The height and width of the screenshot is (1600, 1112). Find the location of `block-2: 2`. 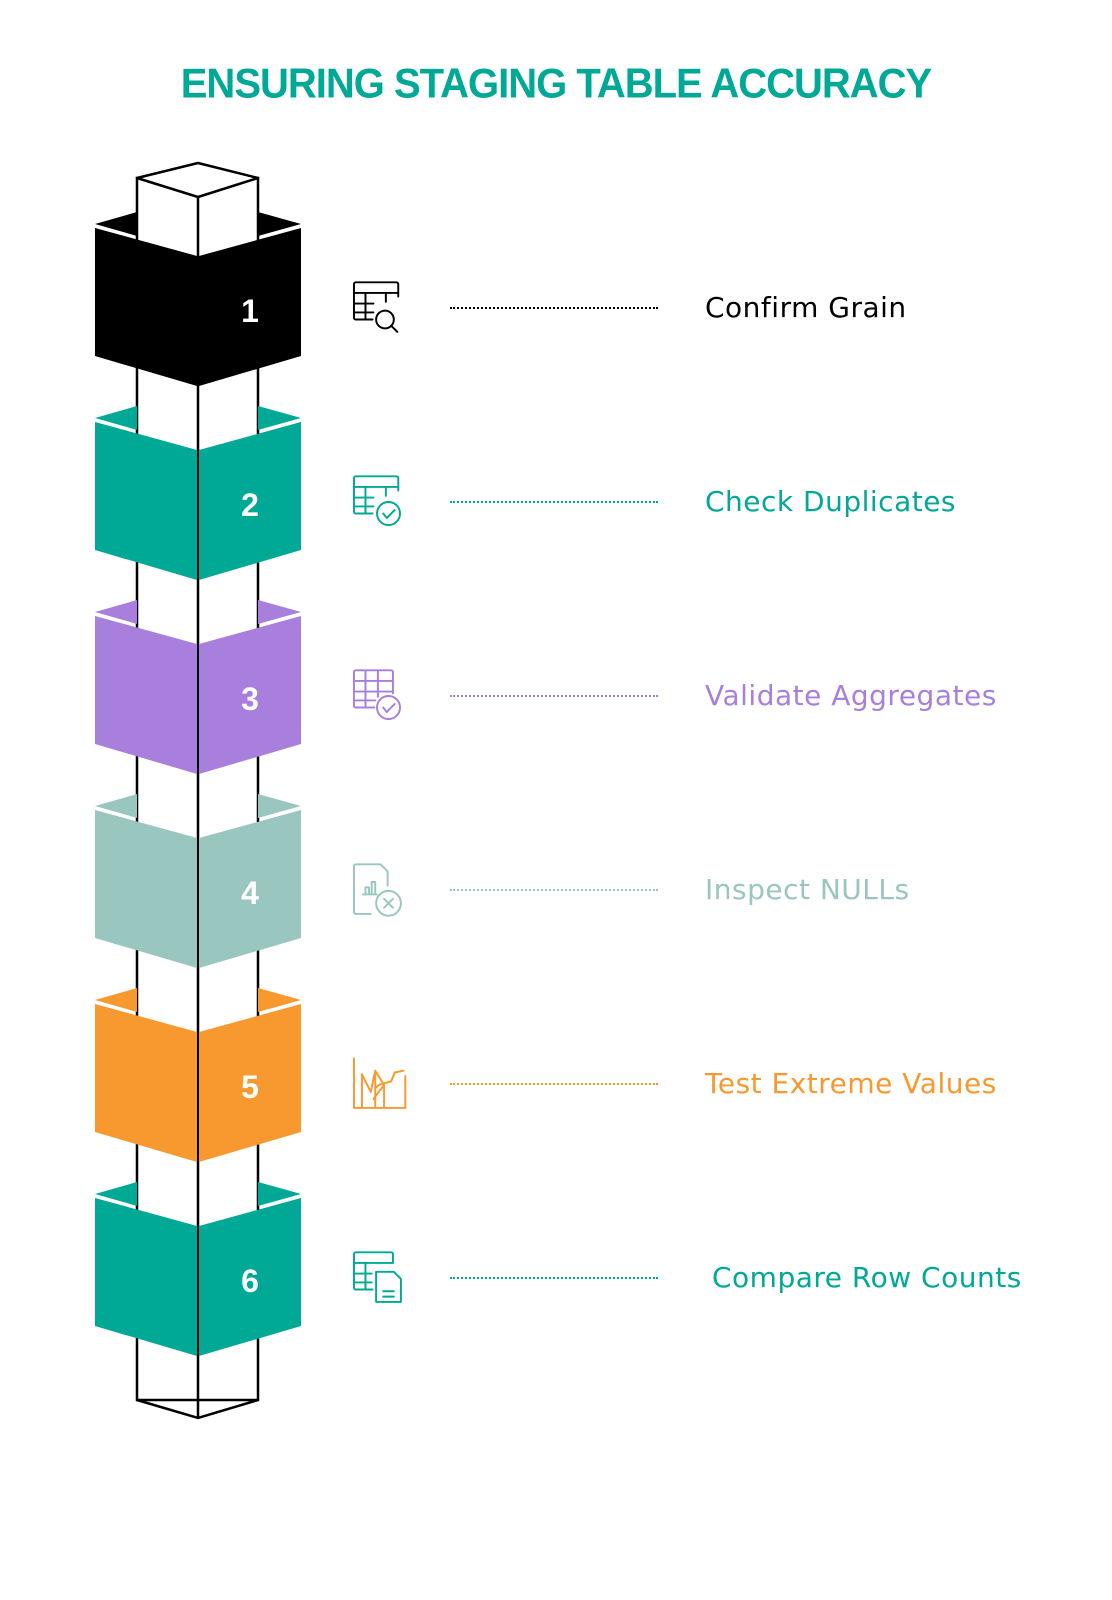

block-2: 2 is located at coordinates (198, 493).